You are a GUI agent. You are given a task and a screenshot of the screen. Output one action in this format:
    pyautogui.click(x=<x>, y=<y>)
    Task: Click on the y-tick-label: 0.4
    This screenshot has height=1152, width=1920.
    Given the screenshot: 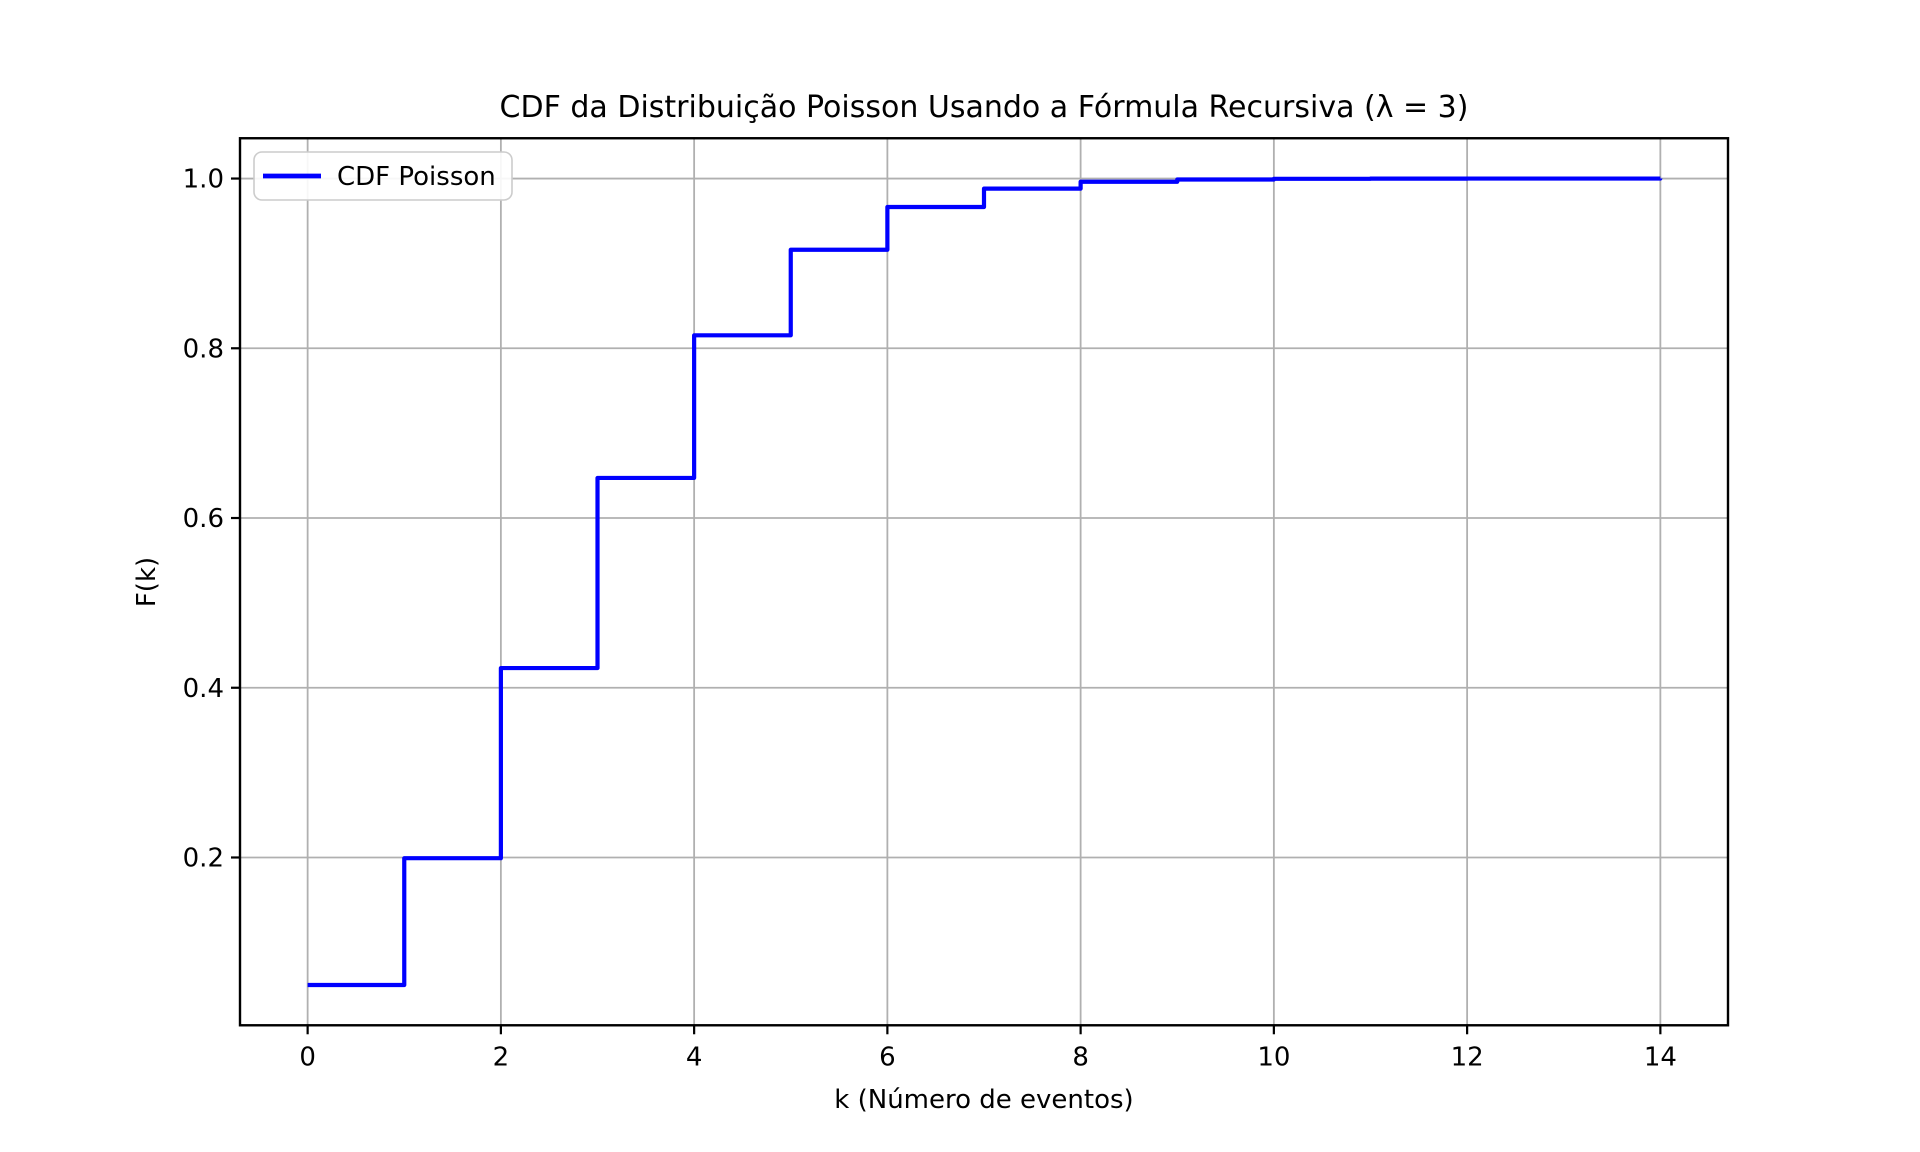 What is the action you would take?
    pyautogui.click(x=203, y=689)
    